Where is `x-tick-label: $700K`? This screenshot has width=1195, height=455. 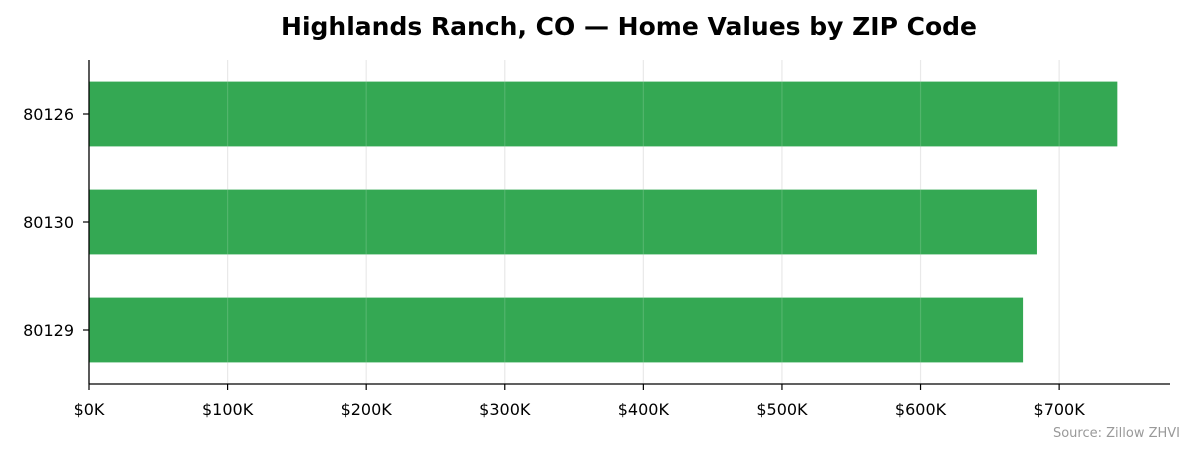 x-tick-label: $700K is located at coordinates (1060, 409).